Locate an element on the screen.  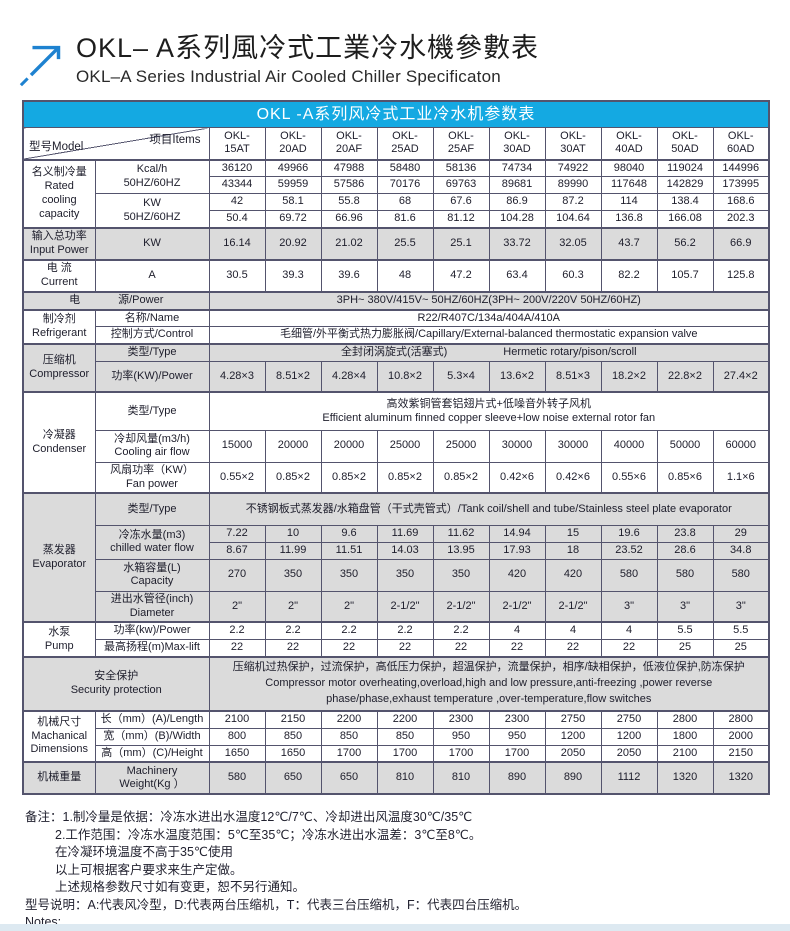
spec-value-cell: 136.8 is located at coordinates (629, 219).